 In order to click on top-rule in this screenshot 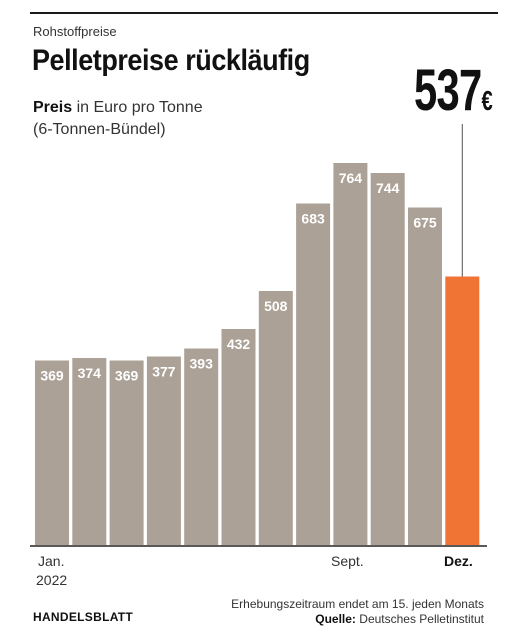, I will do `click(264, 13)`.